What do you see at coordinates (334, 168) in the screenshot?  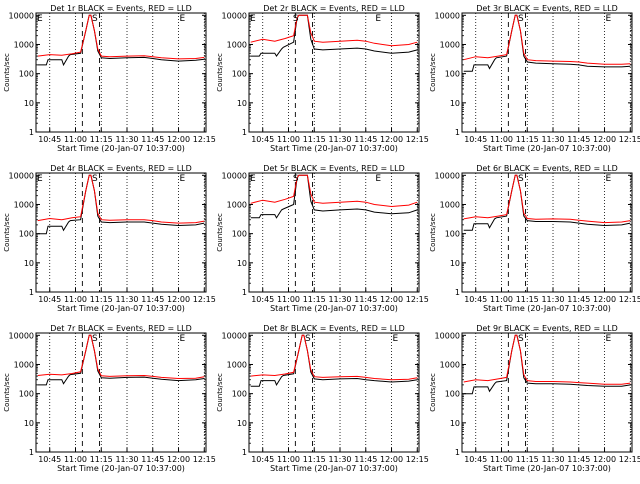 I see `panel-title: Det 5r BLACK = Events, RED = LLD` at bounding box center [334, 168].